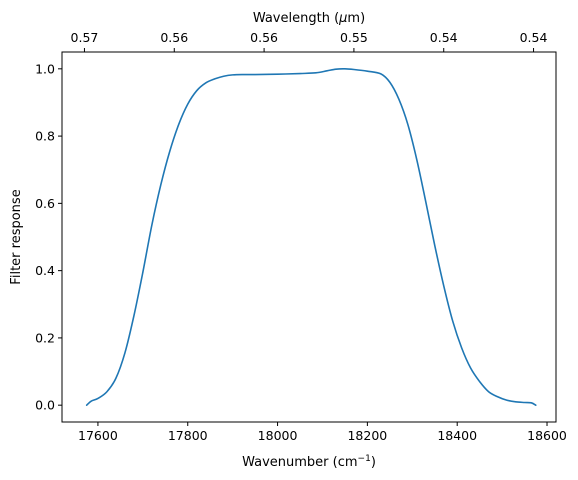 The height and width of the screenshot is (480, 578). I want to click on y-tick-label: 0.8, so click(45, 136).